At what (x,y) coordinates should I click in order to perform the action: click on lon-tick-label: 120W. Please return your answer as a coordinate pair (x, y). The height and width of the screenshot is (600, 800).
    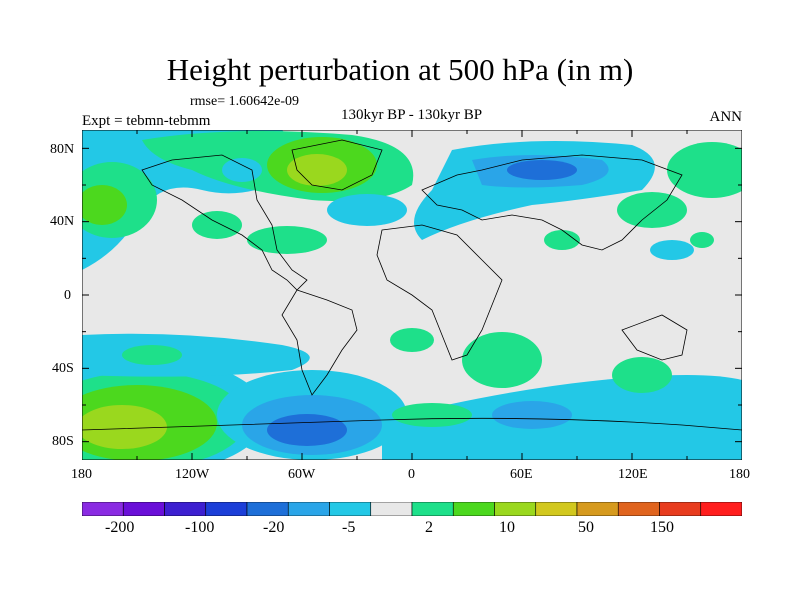
    Looking at the image, I should click on (192, 474).